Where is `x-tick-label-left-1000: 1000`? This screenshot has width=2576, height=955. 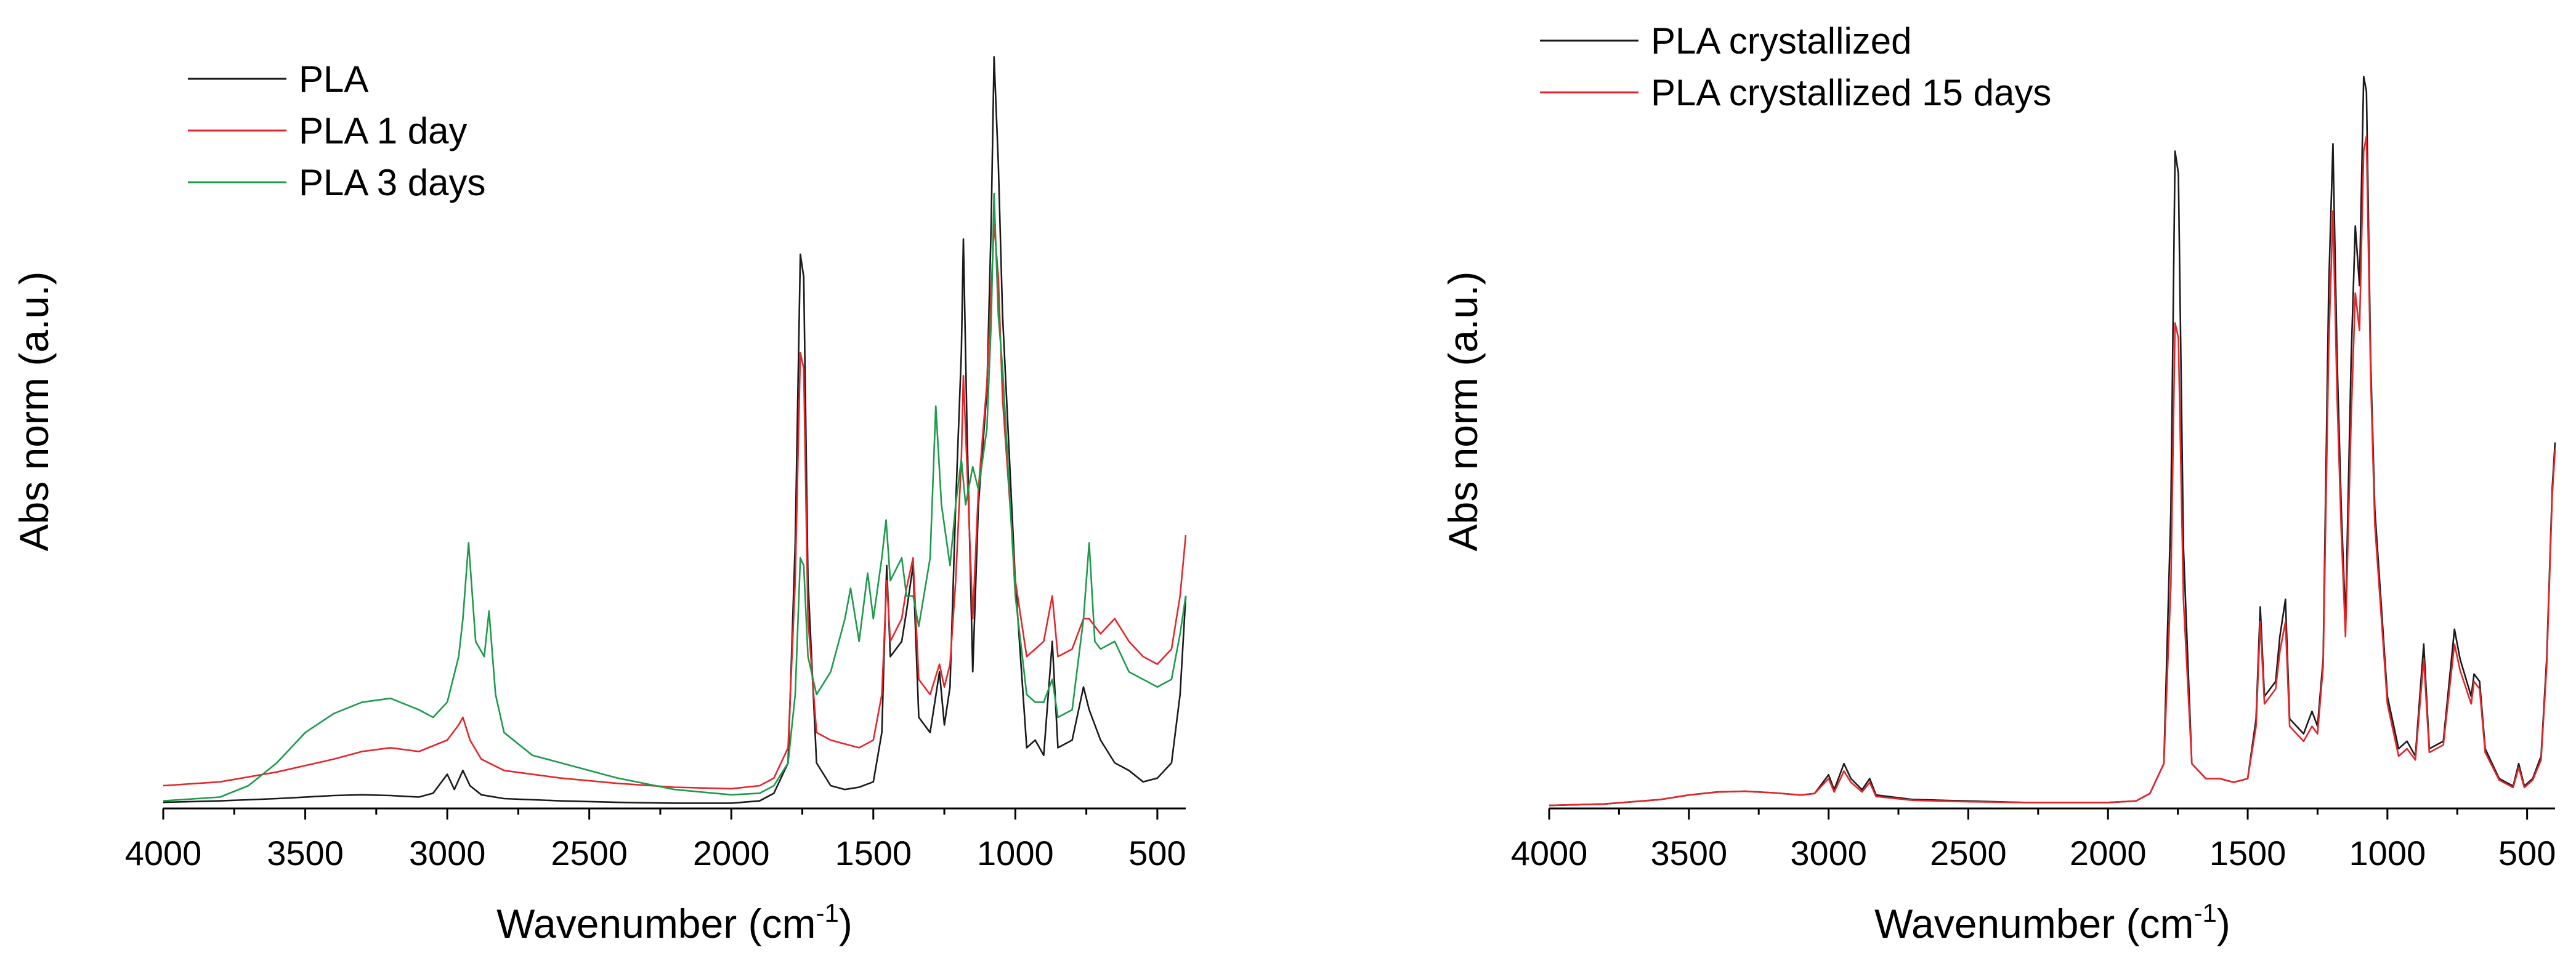
x-tick-label-left-1000: 1000 is located at coordinates (1015, 853).